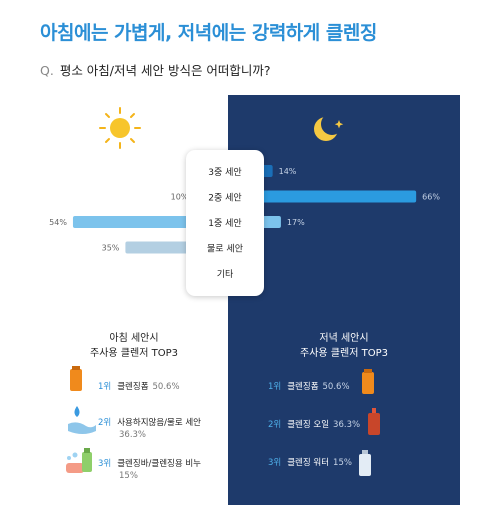 This screenshot has height=525, width=500. What do you see at coordinates (149, 470) in the screenshot?
I see `morning-rank-3: 3위 클렌징바/클렌징용 비누 15%` at bounding box center [149, 470].